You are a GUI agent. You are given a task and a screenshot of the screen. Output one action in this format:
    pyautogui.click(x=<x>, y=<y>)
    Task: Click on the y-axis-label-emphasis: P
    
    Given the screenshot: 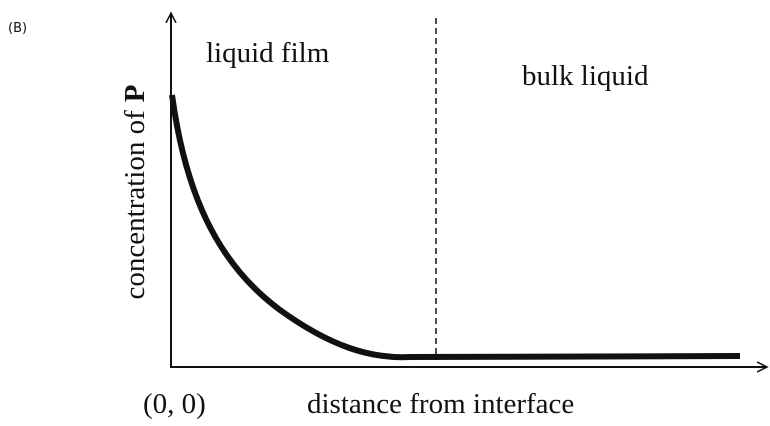 What is the action you would take?
    pyautogui.click(x=135, y=94)
    